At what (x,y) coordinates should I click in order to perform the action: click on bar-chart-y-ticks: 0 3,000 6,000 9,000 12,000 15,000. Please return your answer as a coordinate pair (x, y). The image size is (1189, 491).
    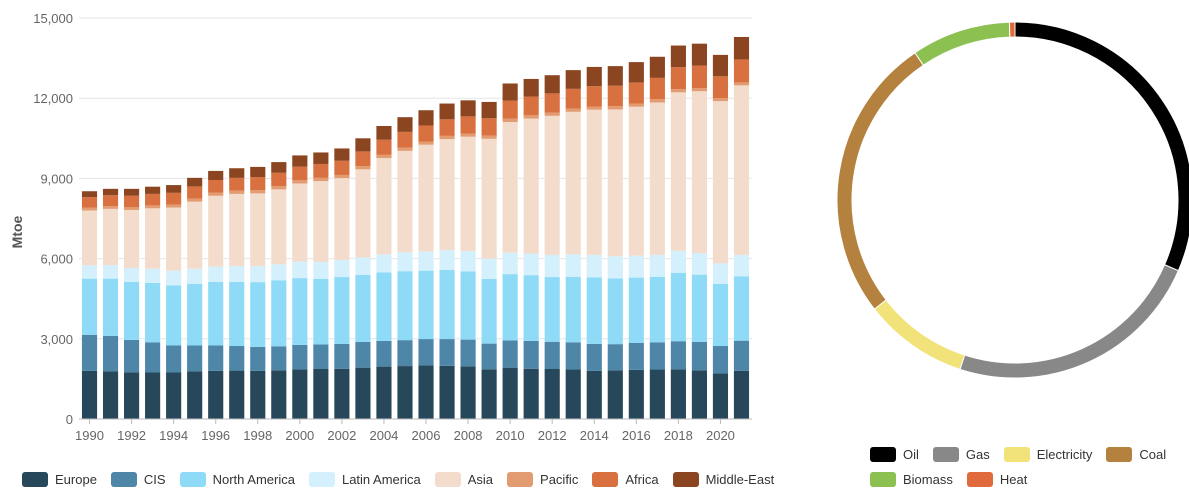
    Looking at the image, I should click on (53, 219).